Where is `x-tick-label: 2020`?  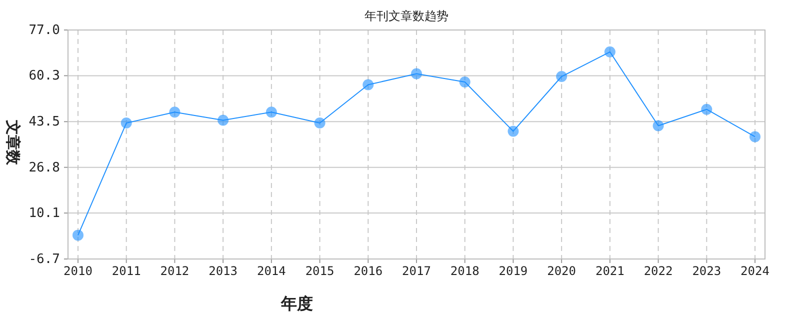
x-tick-label: 2020 is located at coordinates (561, 271).